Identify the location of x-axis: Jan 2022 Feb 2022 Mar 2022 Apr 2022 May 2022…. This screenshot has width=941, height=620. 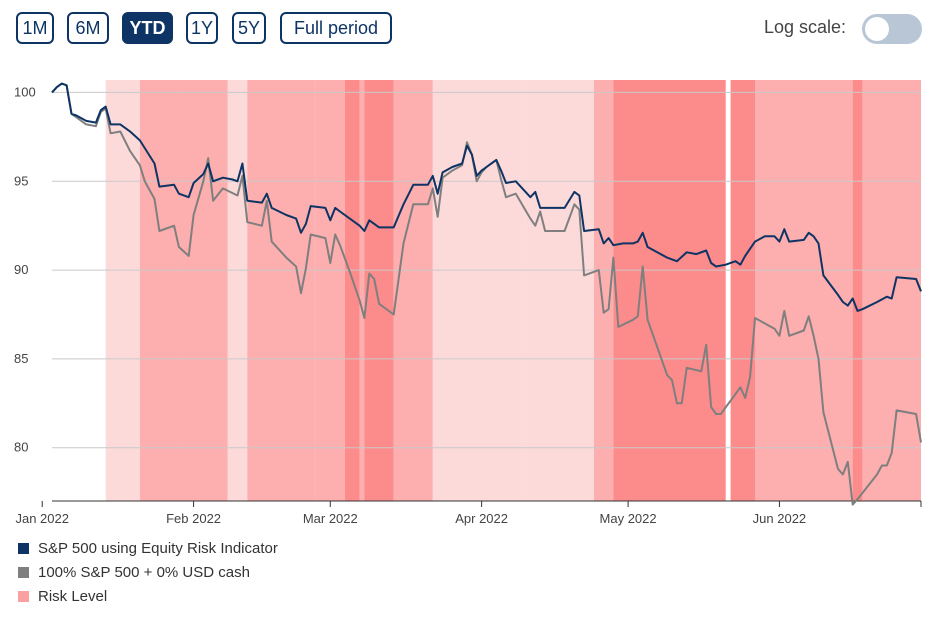
(468, 513).